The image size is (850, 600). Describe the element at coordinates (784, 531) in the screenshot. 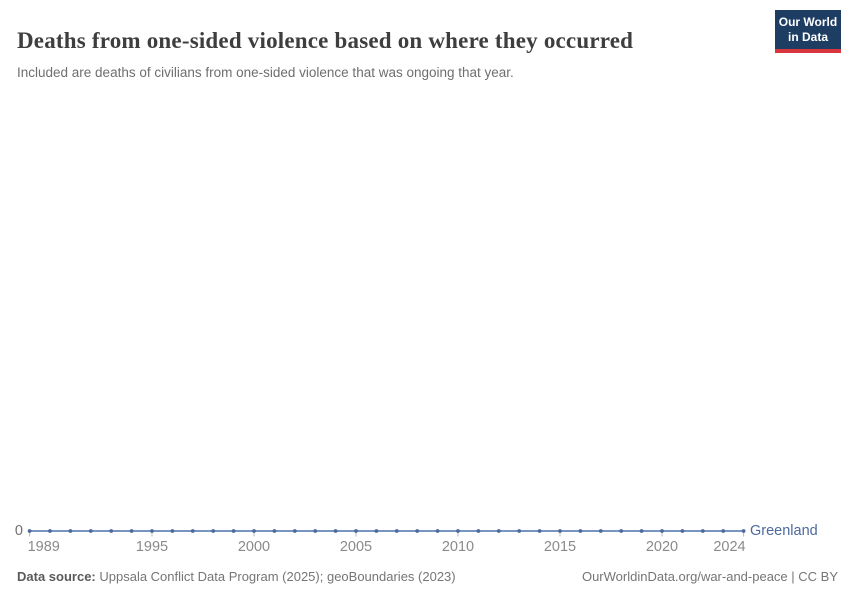

I see `entity-label-greenland: Greenland` at that location.